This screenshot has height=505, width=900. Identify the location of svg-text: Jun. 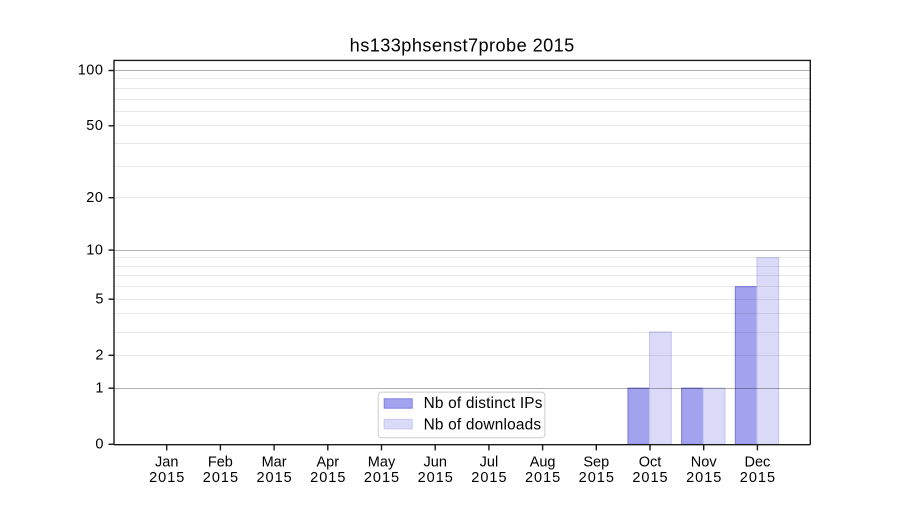
(435, 463).